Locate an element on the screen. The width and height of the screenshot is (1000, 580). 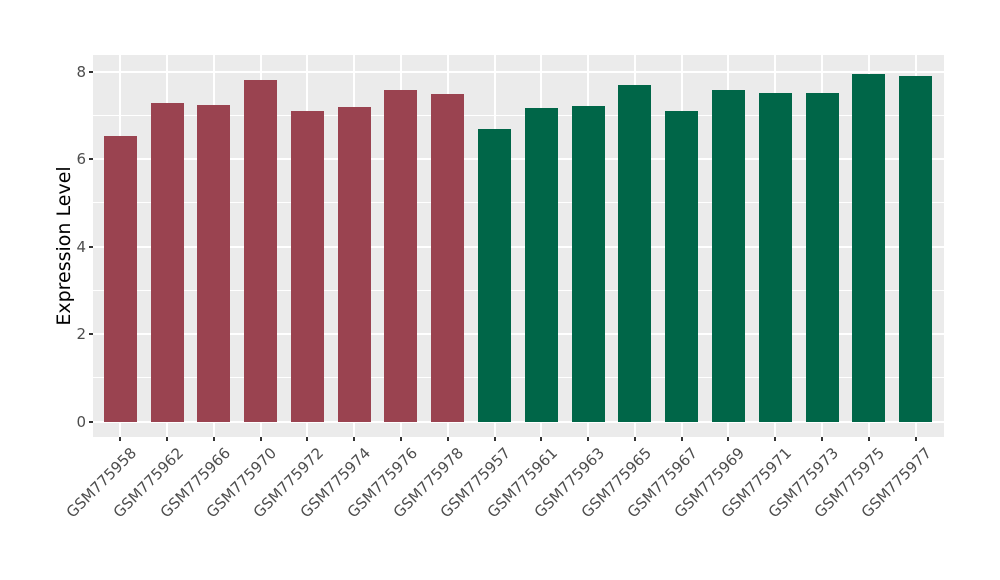
bar-GSM775963 is located at coordinates (588, 264).